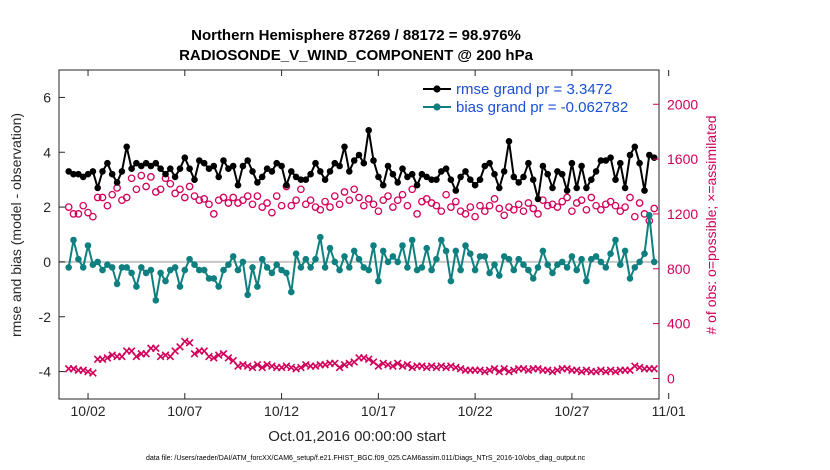 The image size is (830, 470). Describe the element at coordinates (52, 234) in the screenshot. I see `y-axis-left: 6 4 2 0 -2 -4` at that location.